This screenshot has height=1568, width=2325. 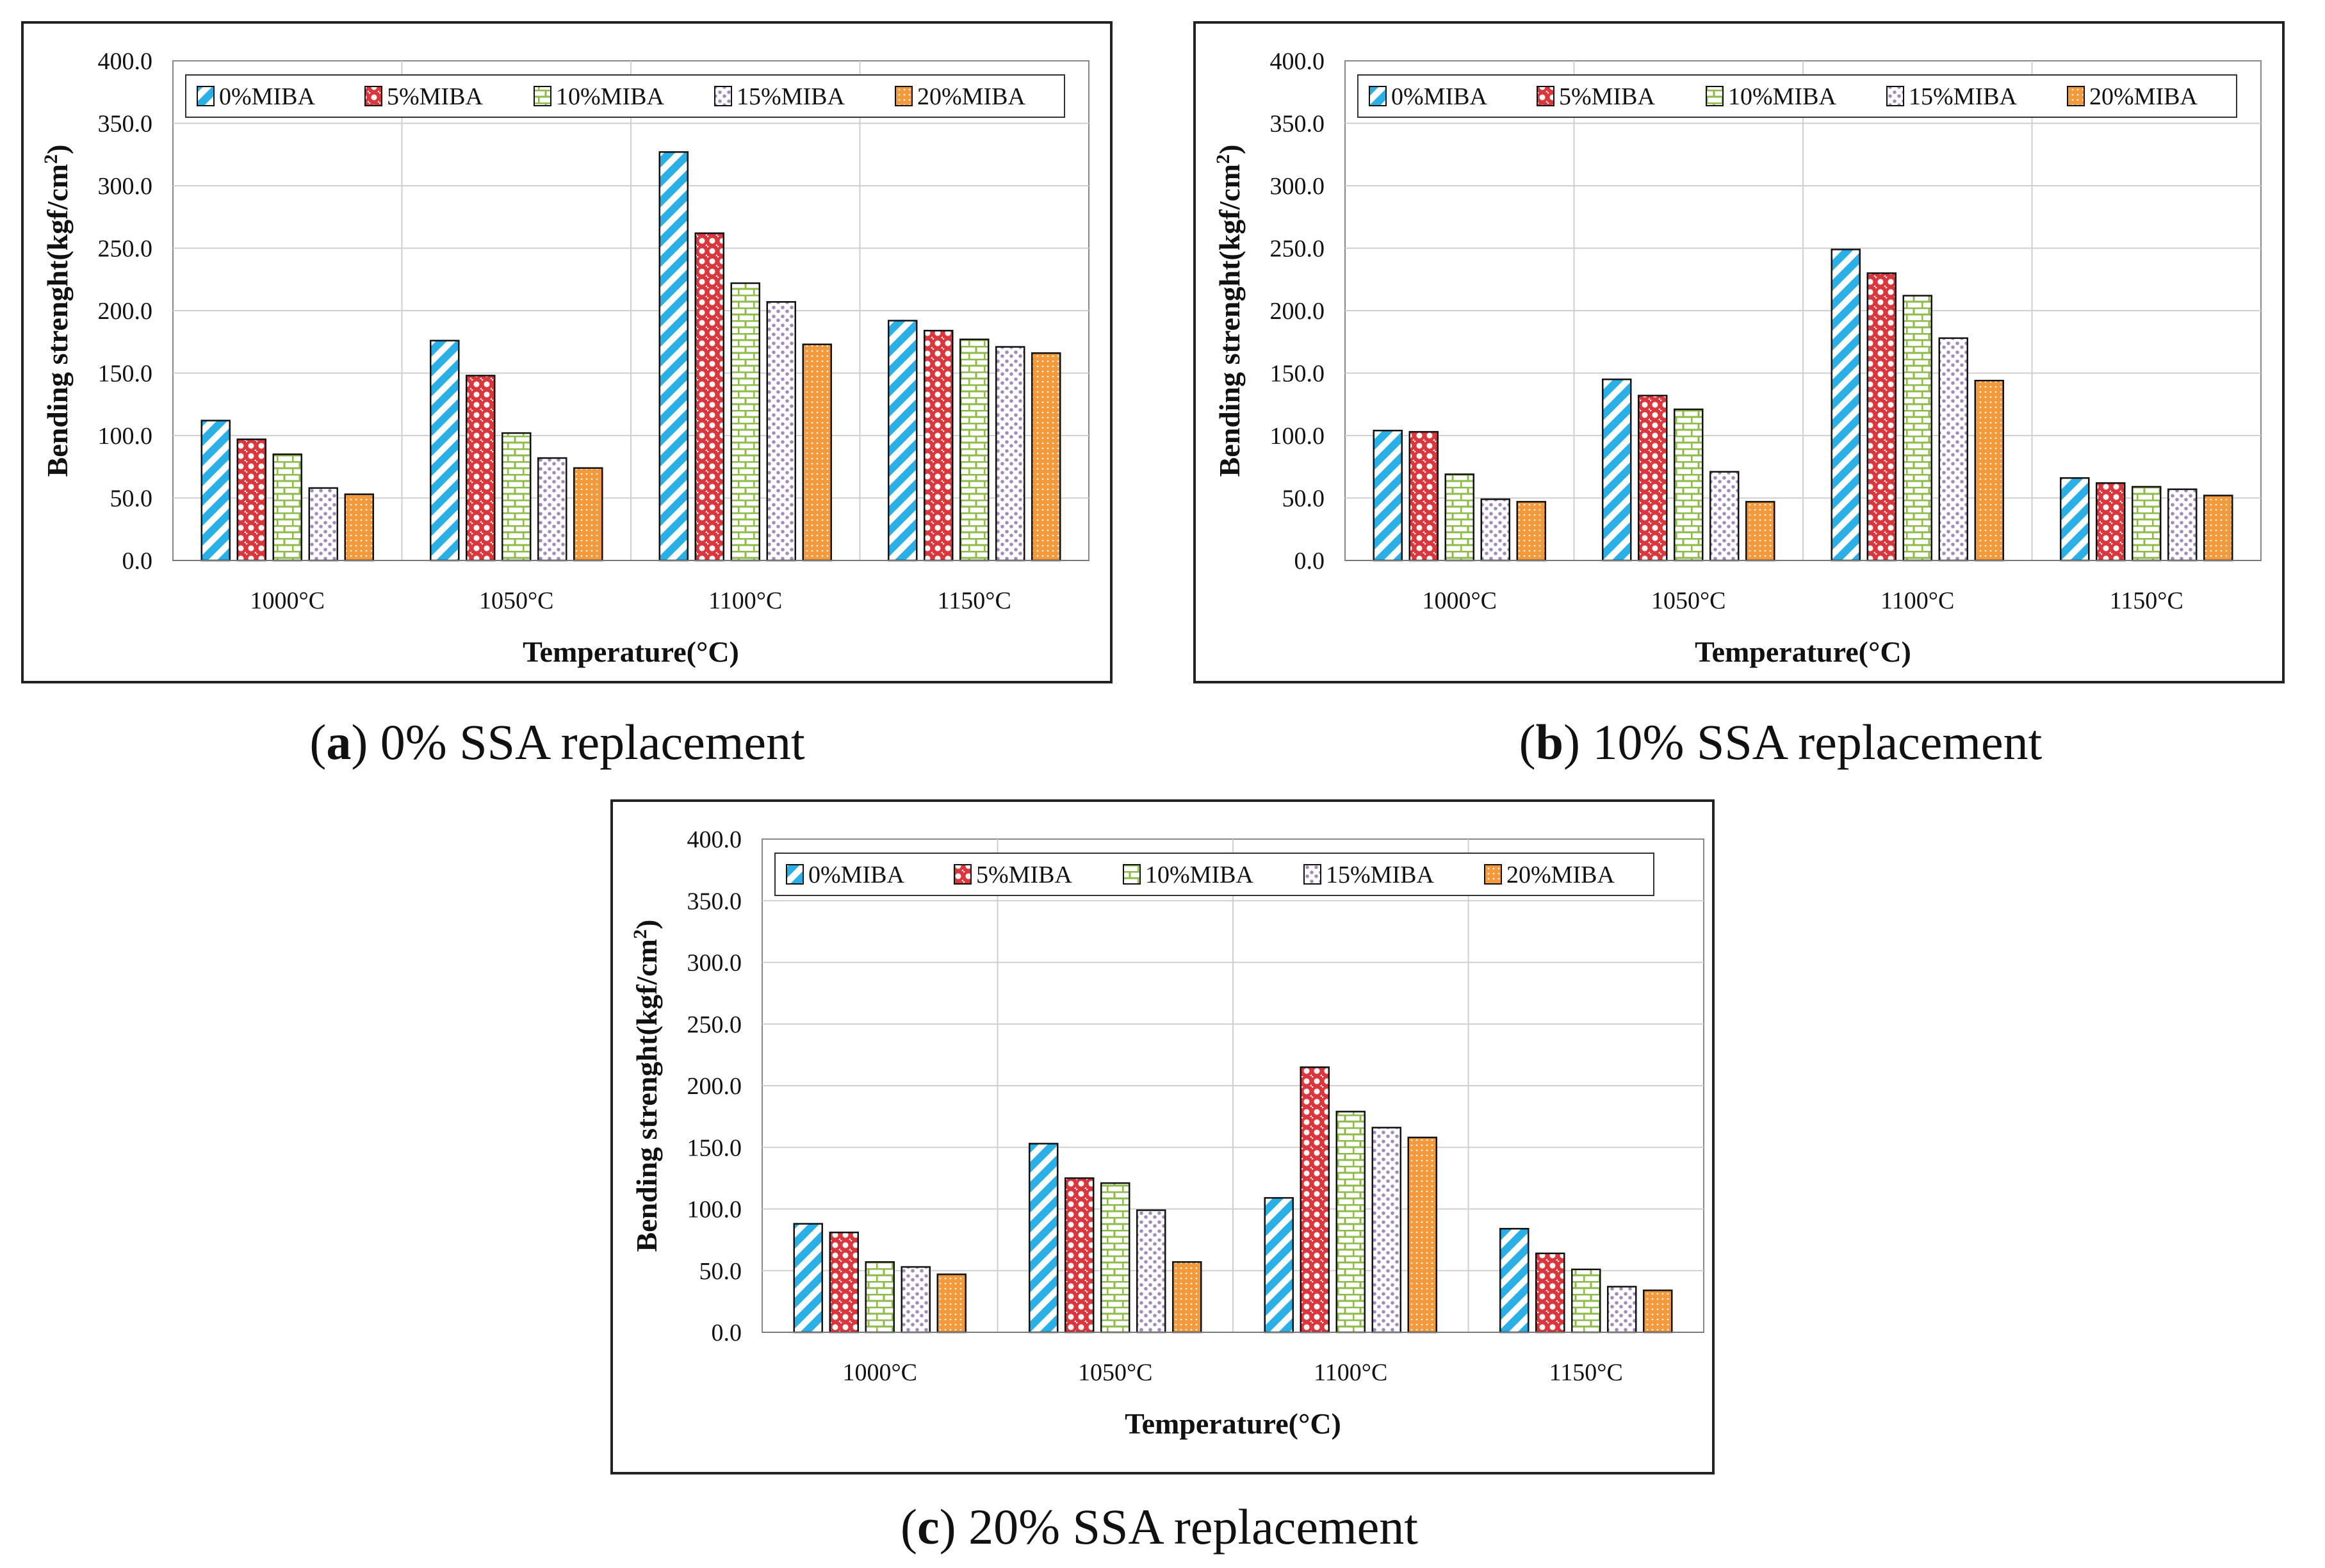 What do you see at coordinates (1159, 1527) in the screenshot?
I see `panel-caption: (c) 20% SSA replacement` at bounding box center [1159, 1527].